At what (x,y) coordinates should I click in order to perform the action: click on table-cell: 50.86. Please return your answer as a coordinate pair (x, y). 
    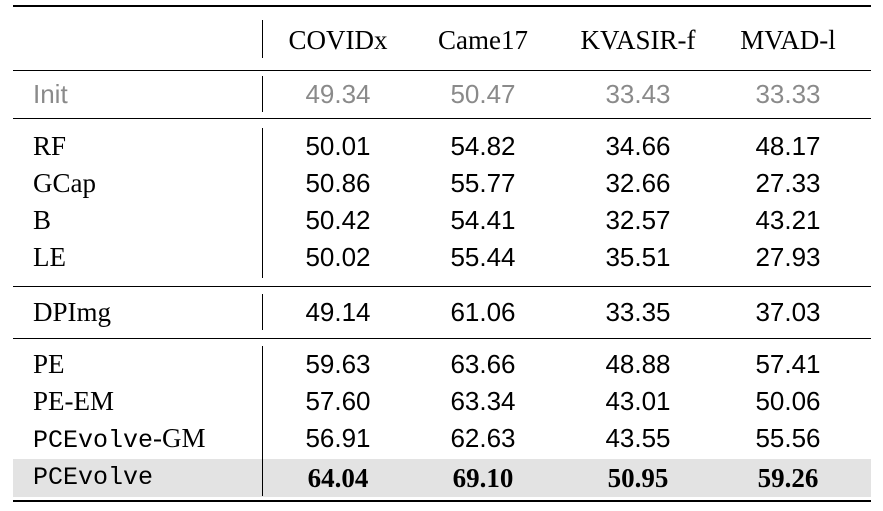
    Looking at the image, I should click on (338, 183).